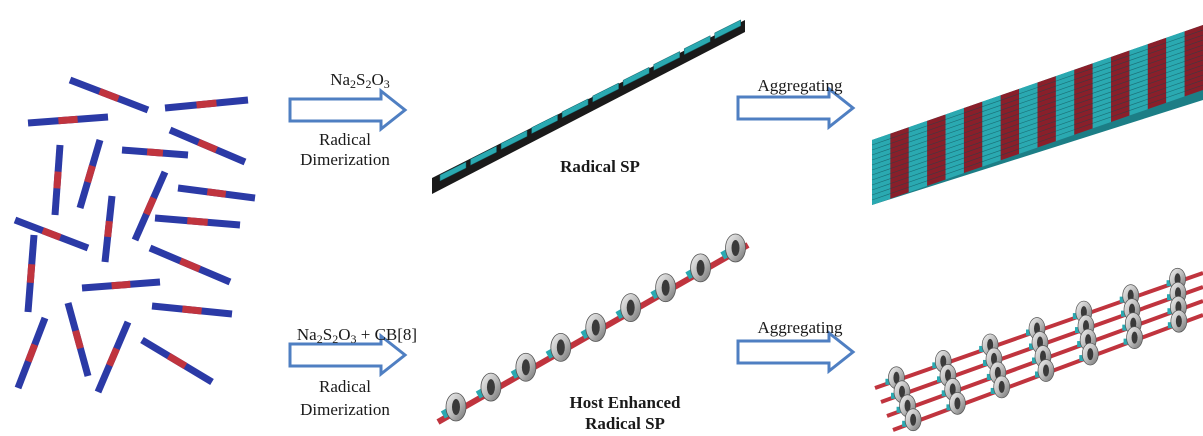 The height and width of the screenshot is (436, 1203). I want to click on radical-sp-tape, so click(588, 106).